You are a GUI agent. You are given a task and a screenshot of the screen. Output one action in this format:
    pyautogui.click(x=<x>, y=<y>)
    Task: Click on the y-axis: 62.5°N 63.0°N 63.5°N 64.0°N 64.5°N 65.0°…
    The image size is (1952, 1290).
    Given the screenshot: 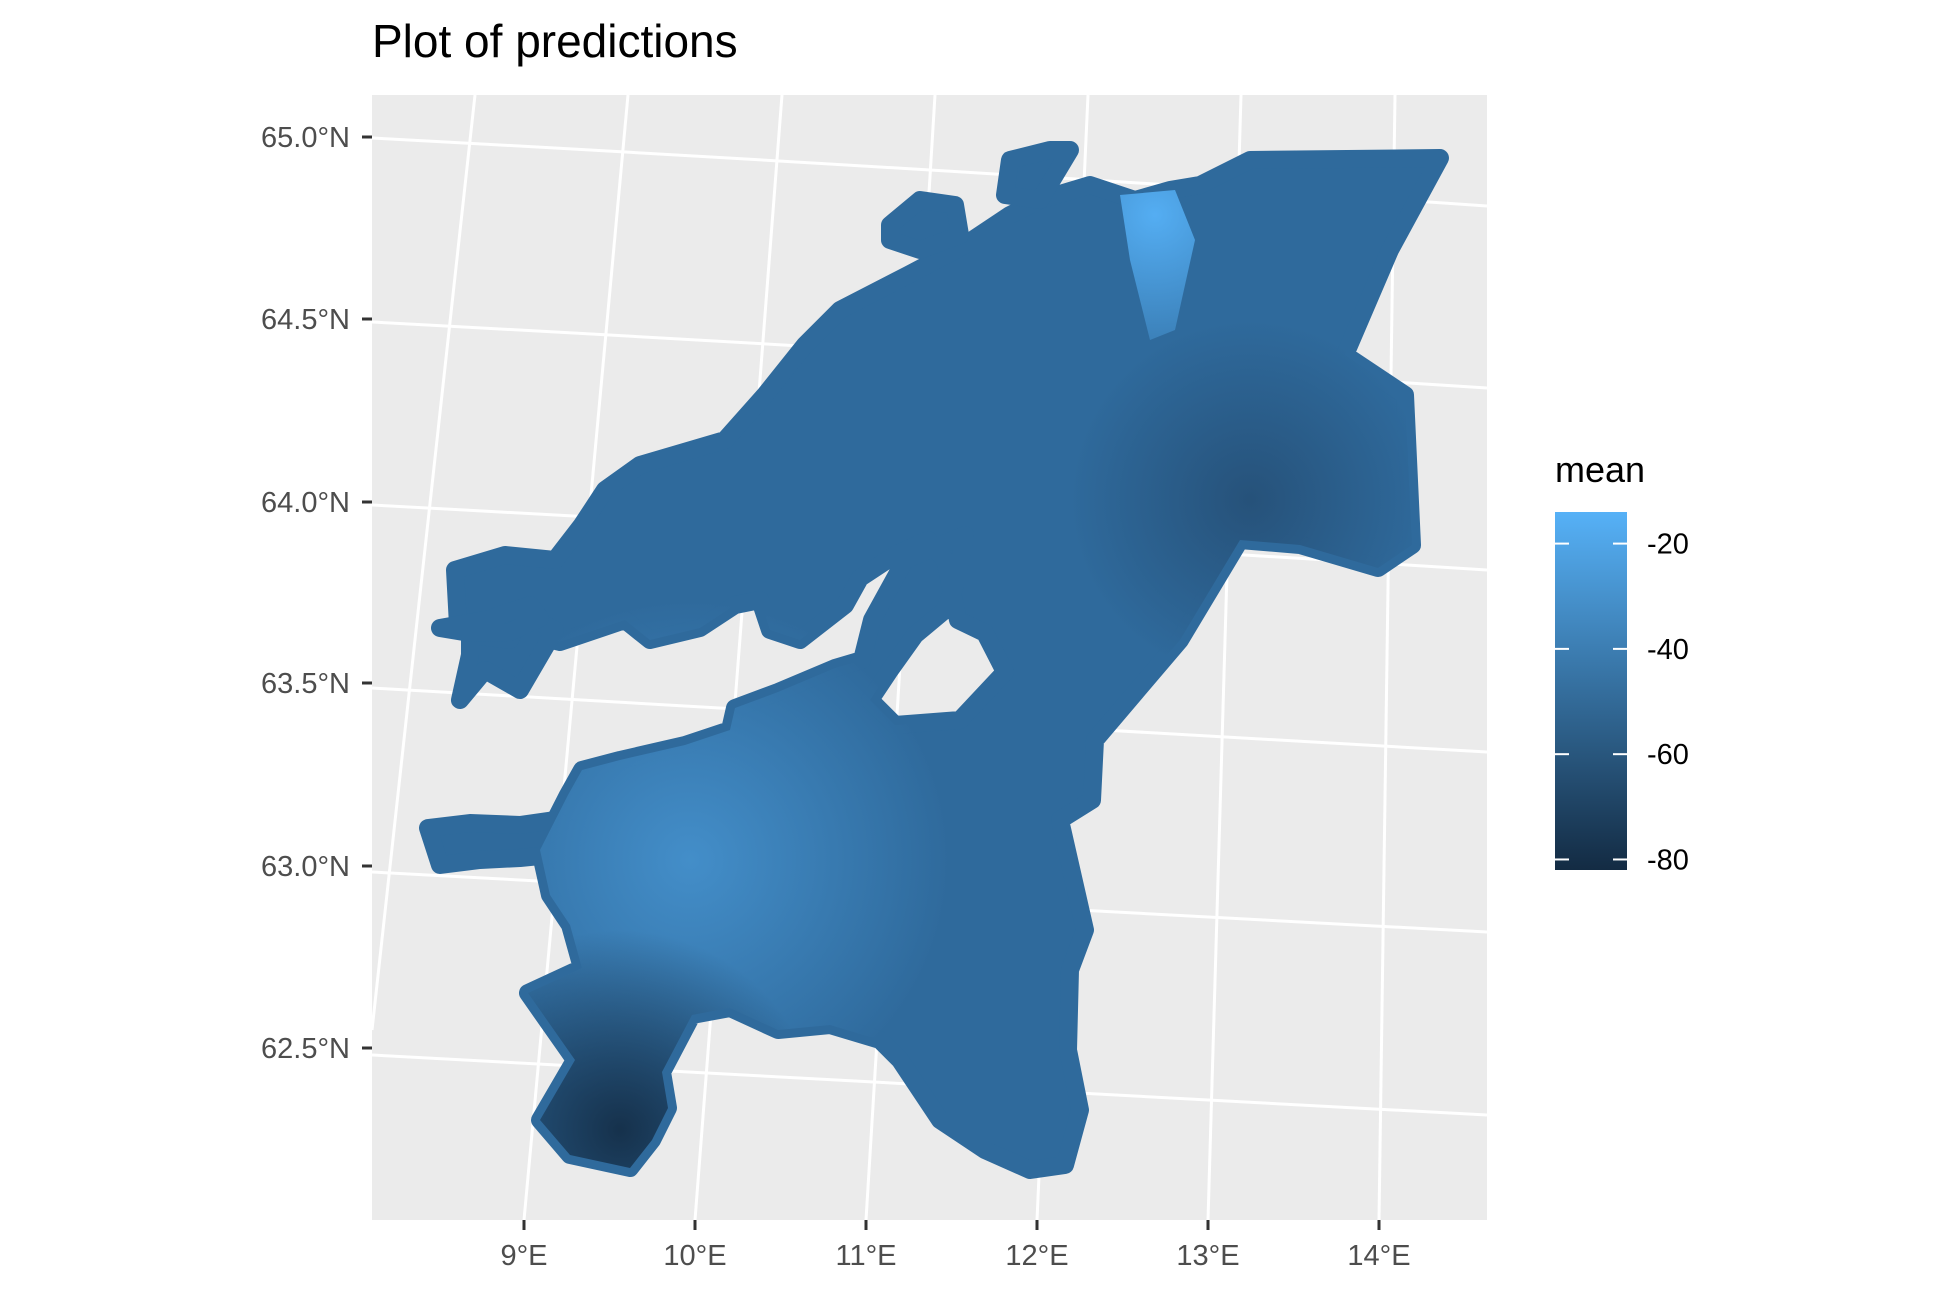 What is the action you would take?
    pyautogui.click(x=316, y=593)
    